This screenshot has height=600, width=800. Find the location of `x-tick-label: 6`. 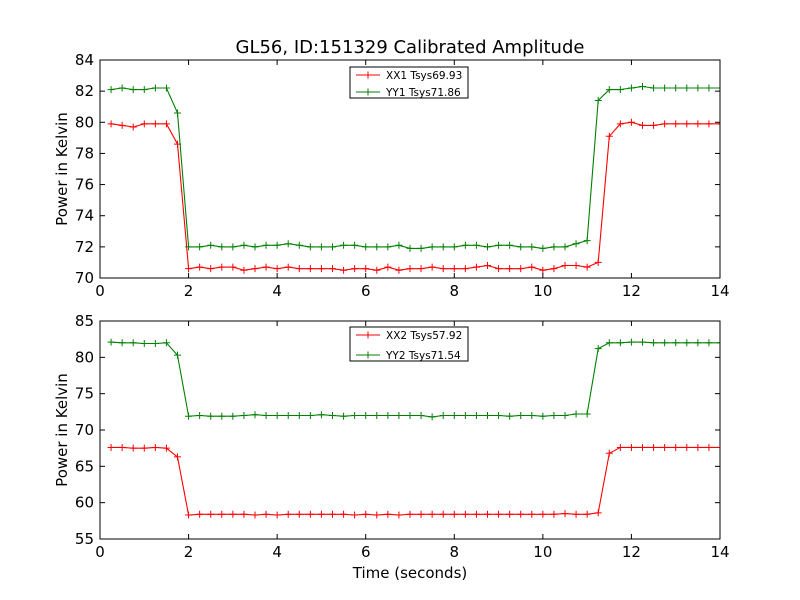

x-tick-label: 6 is located at coordinates (366, 291).